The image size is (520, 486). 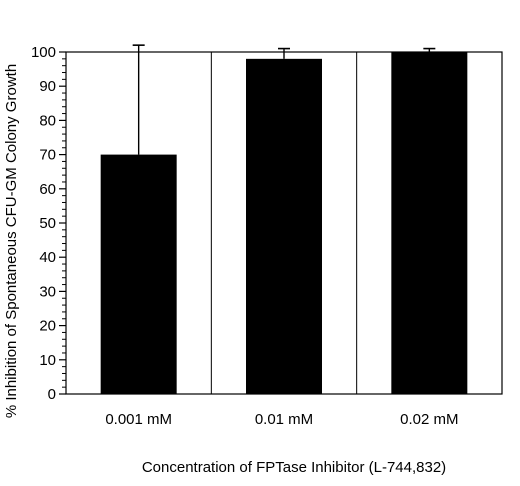 What do you see at coordinates (47, 257) in the screenshot?
I see `y-tick-label: 40` at bounding box center [47, 257].